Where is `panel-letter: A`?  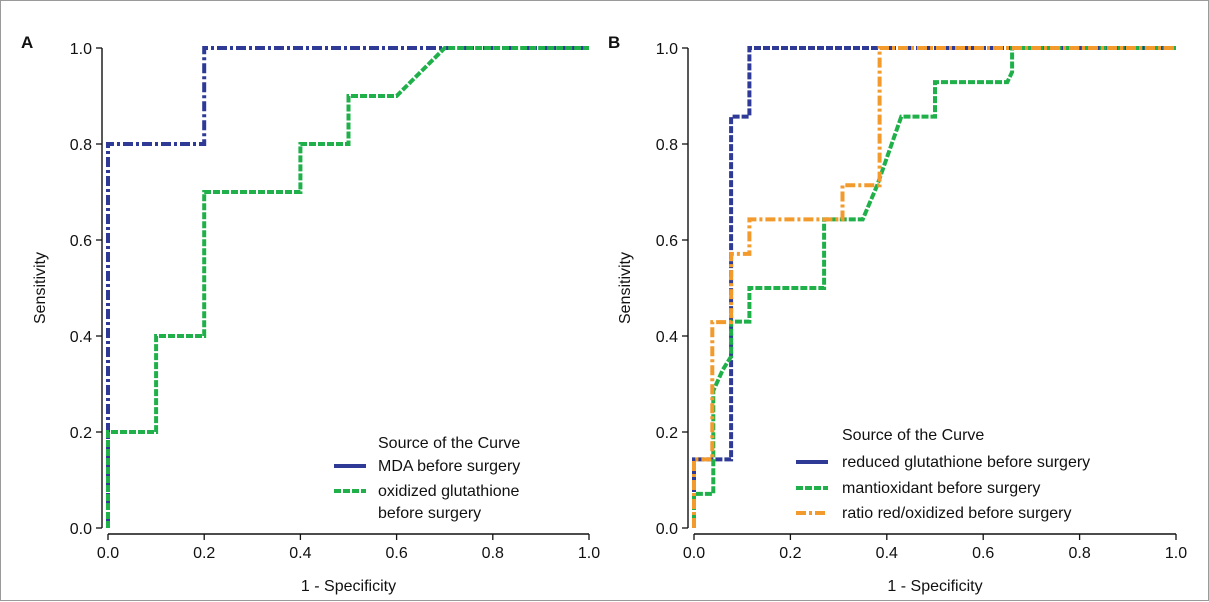
panel-letter: A is located at coordinates (27, 42).